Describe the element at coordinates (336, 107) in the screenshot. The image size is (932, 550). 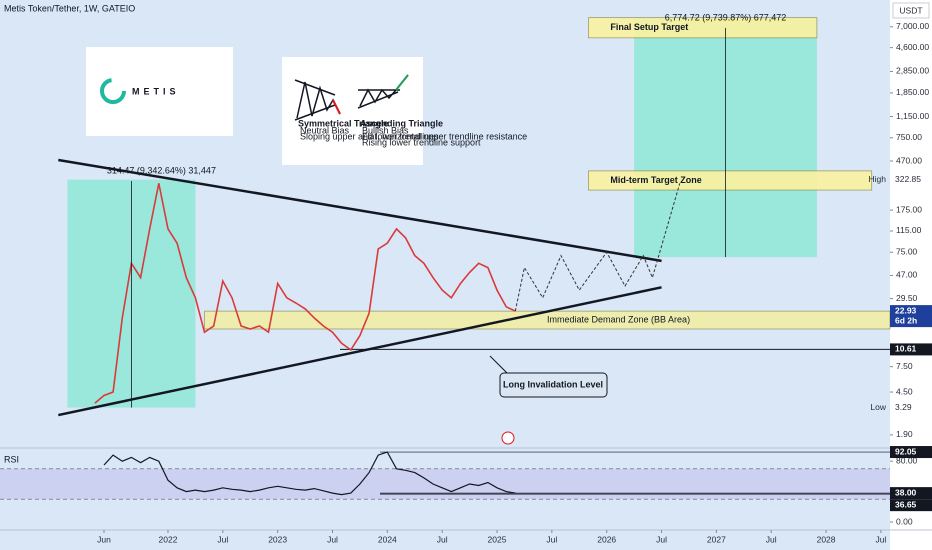
I see `breakdown-arrow` at that location.